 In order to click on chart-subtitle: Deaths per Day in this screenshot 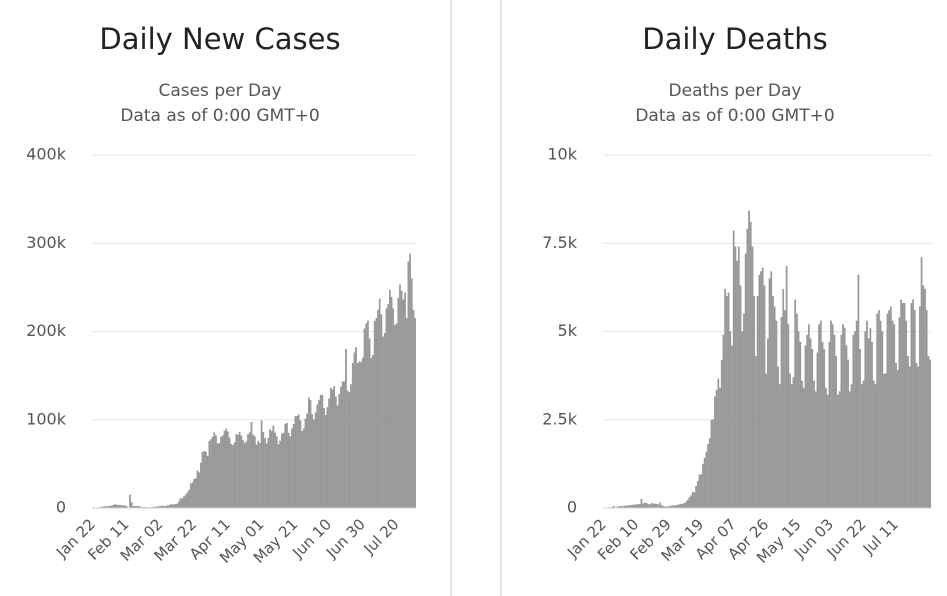, I will do `click(735, 91)`.